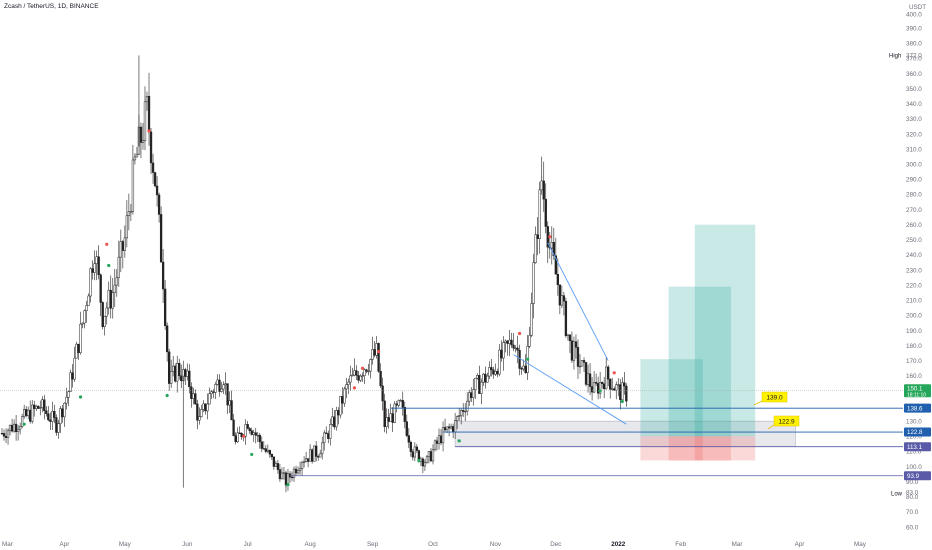 This screenshot has width=932, height=550. What do you see at coordinates (914, 316) in the screenshot?
I see `axis-tick-label: 200.0` at bounding box center [914, 316].